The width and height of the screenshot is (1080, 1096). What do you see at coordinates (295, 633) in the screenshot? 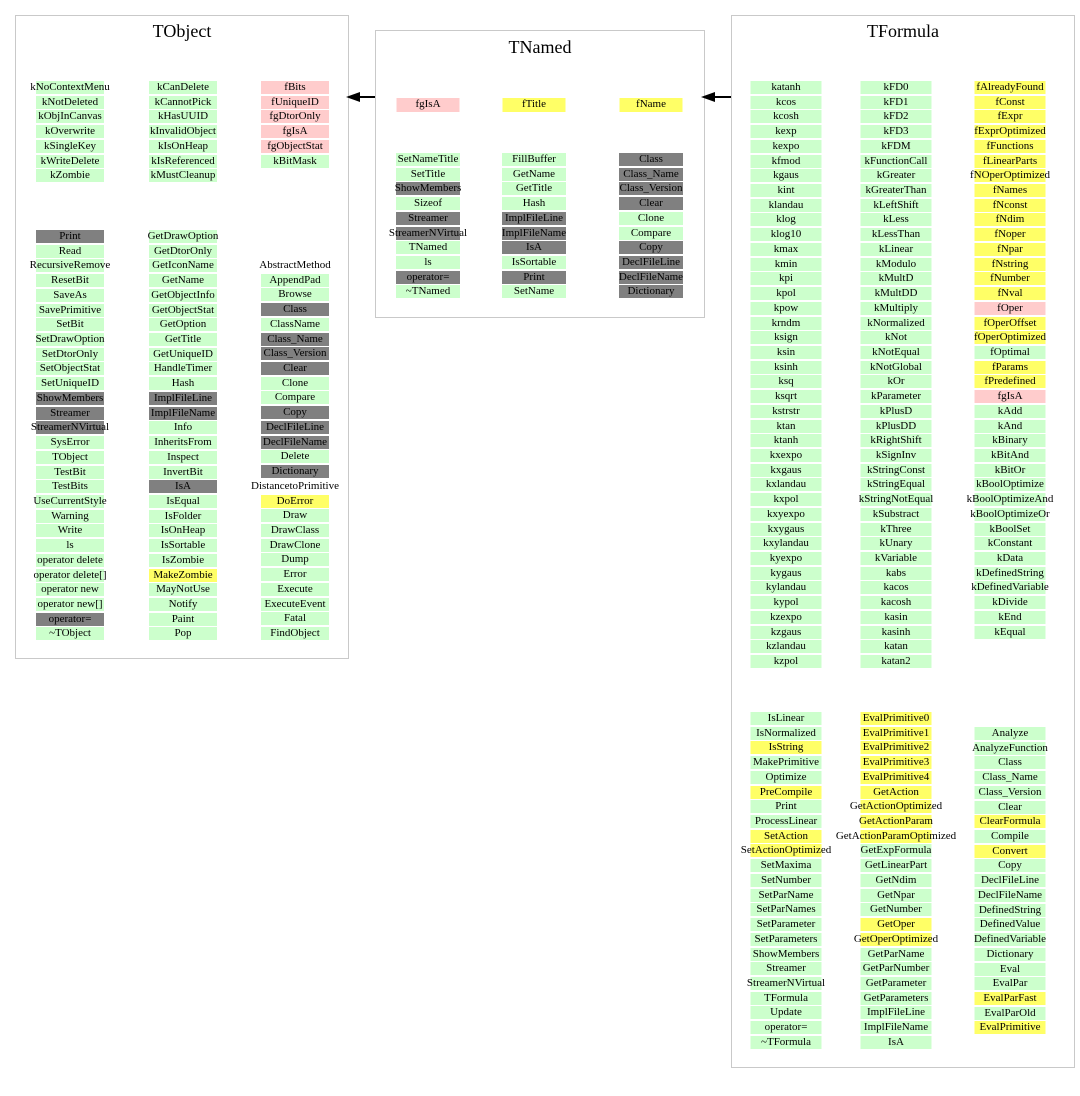
I see `member-label: FindObject` at bounding box center [295, 633].